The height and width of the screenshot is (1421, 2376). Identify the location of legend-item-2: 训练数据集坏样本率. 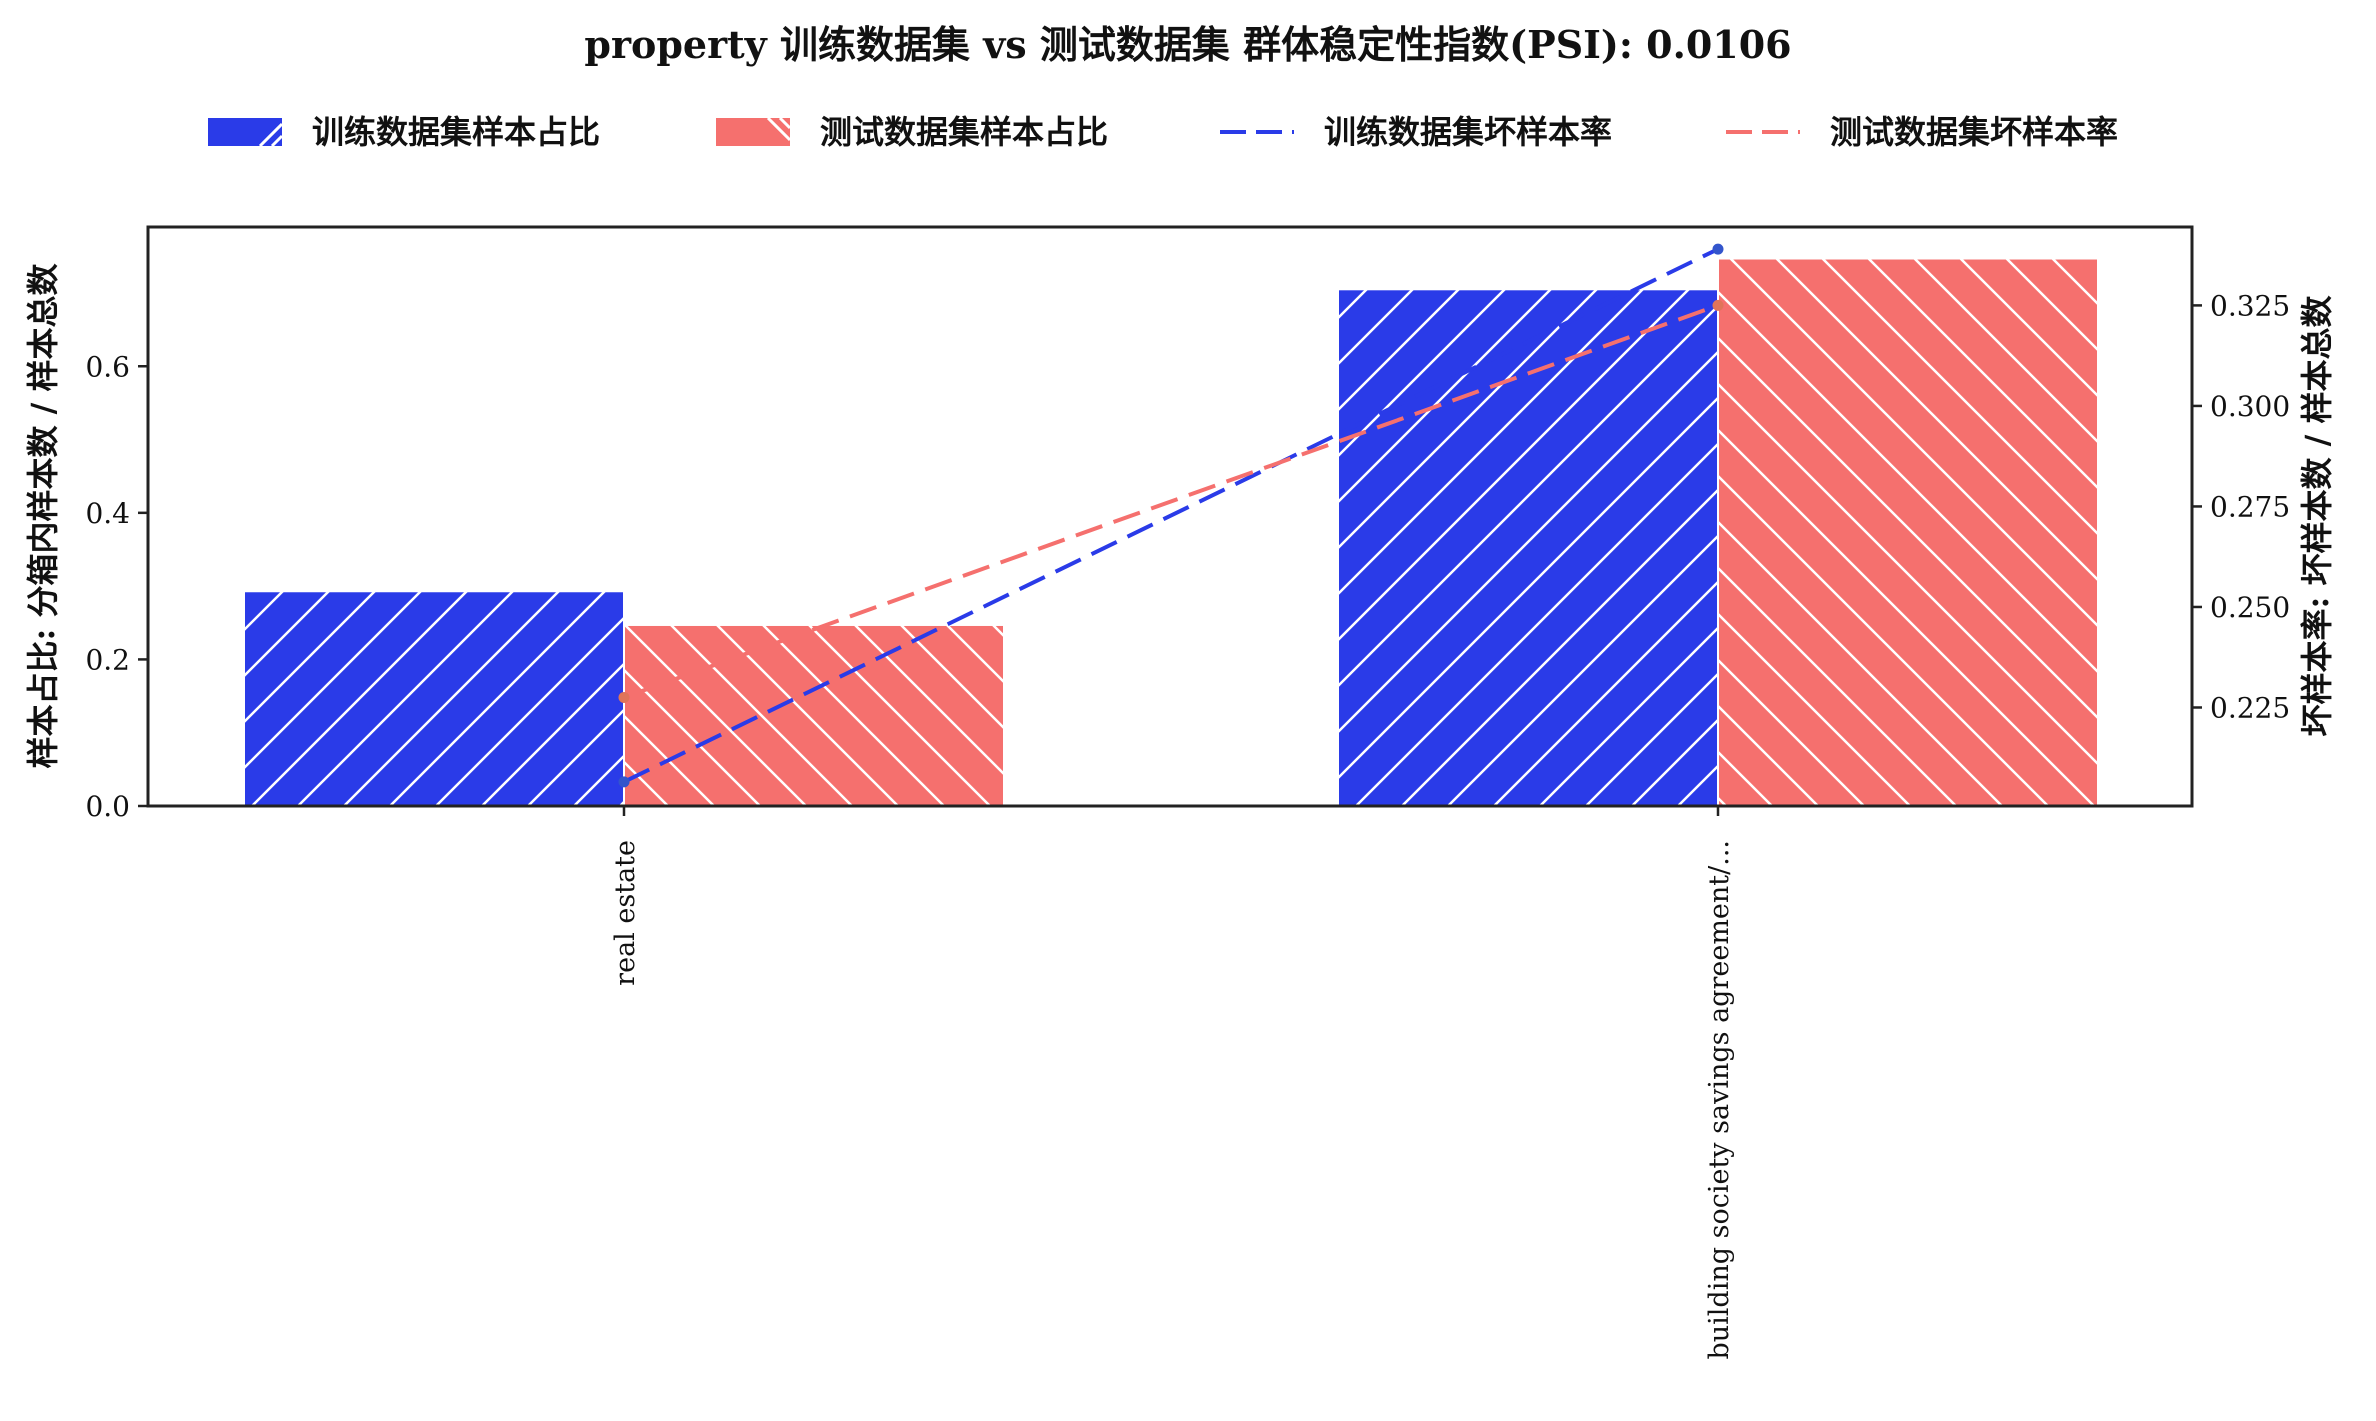
(1416, 132).